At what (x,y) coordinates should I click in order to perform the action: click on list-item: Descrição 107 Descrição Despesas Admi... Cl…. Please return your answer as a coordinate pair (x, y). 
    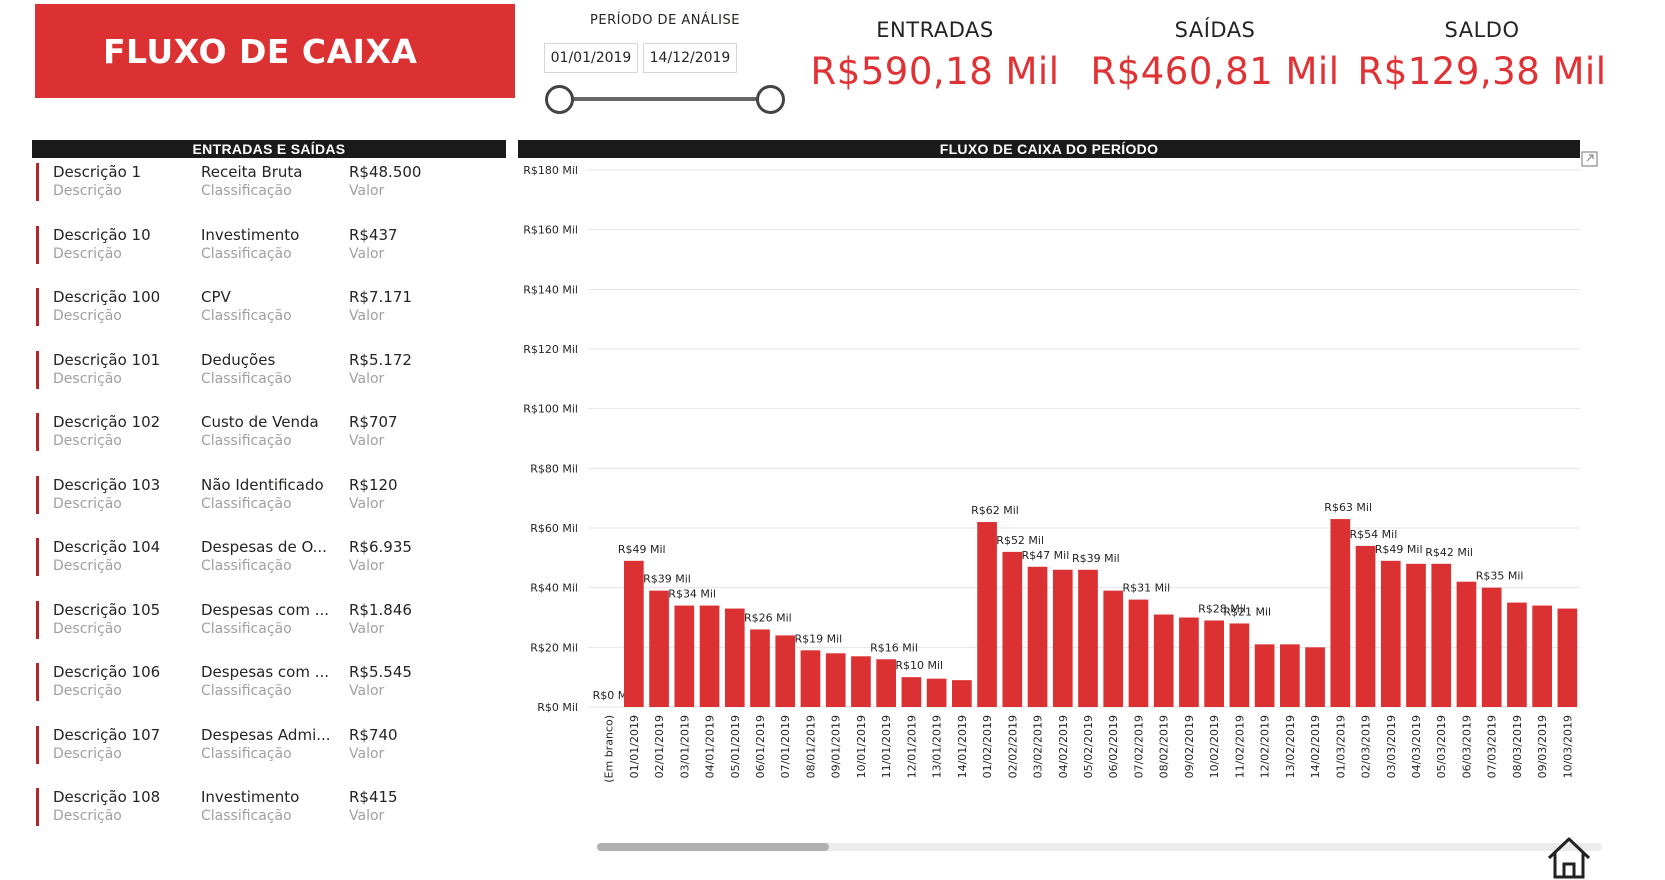
    Looking at the image, I should click on (271, 754).